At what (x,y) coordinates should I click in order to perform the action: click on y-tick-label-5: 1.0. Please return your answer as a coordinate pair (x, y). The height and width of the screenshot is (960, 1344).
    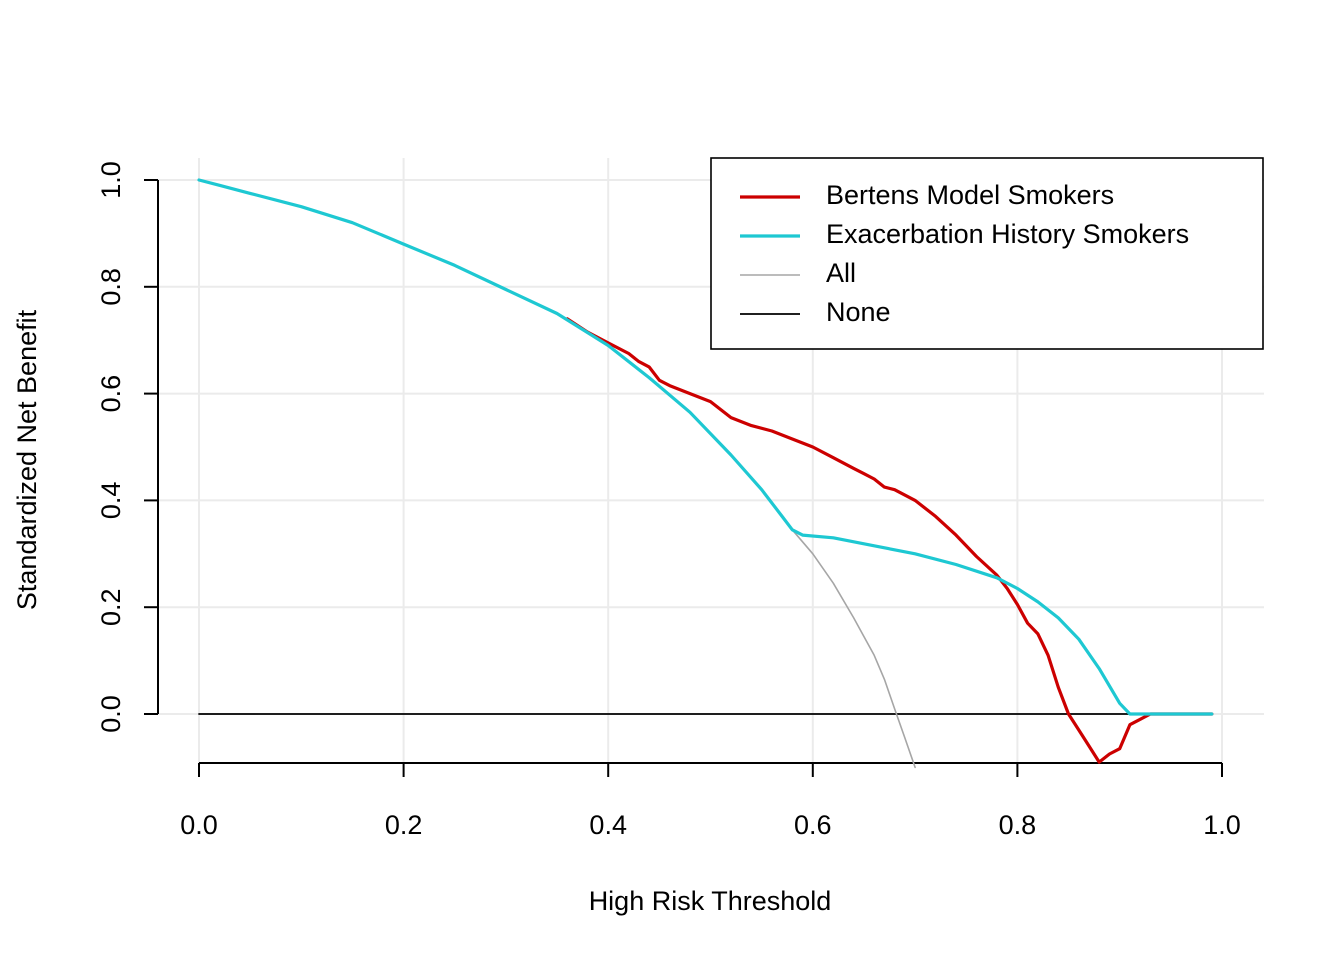
    Looking at the image, I should click on (111, 180).